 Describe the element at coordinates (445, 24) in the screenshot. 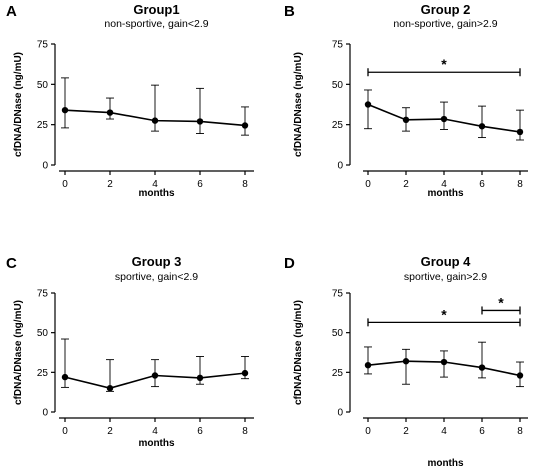

I see `panel-b-subtitle: non-sportive, gain>2.9` at that location.